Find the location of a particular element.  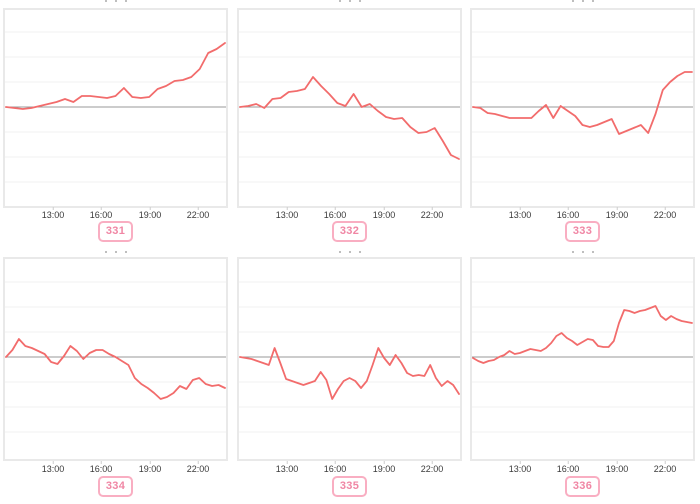

badge-row: 333 is located at coordinates (582, 231).